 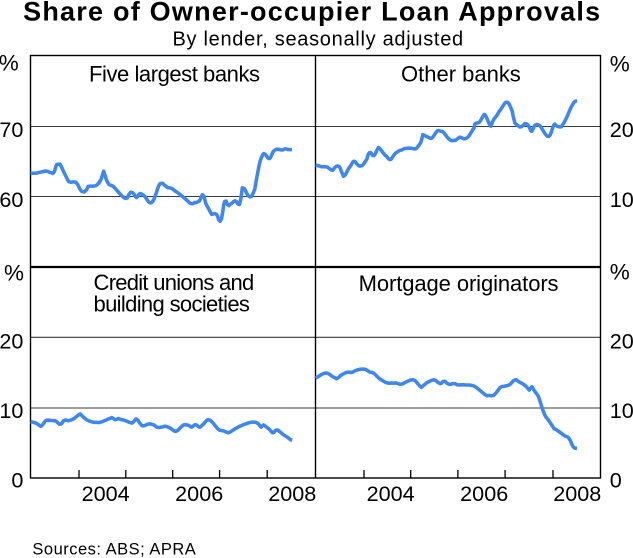 What do you see at coordinates (174, 74) in the screenshot?
I see `svg-text: Five largest banks` at bounding box center [174, 74].